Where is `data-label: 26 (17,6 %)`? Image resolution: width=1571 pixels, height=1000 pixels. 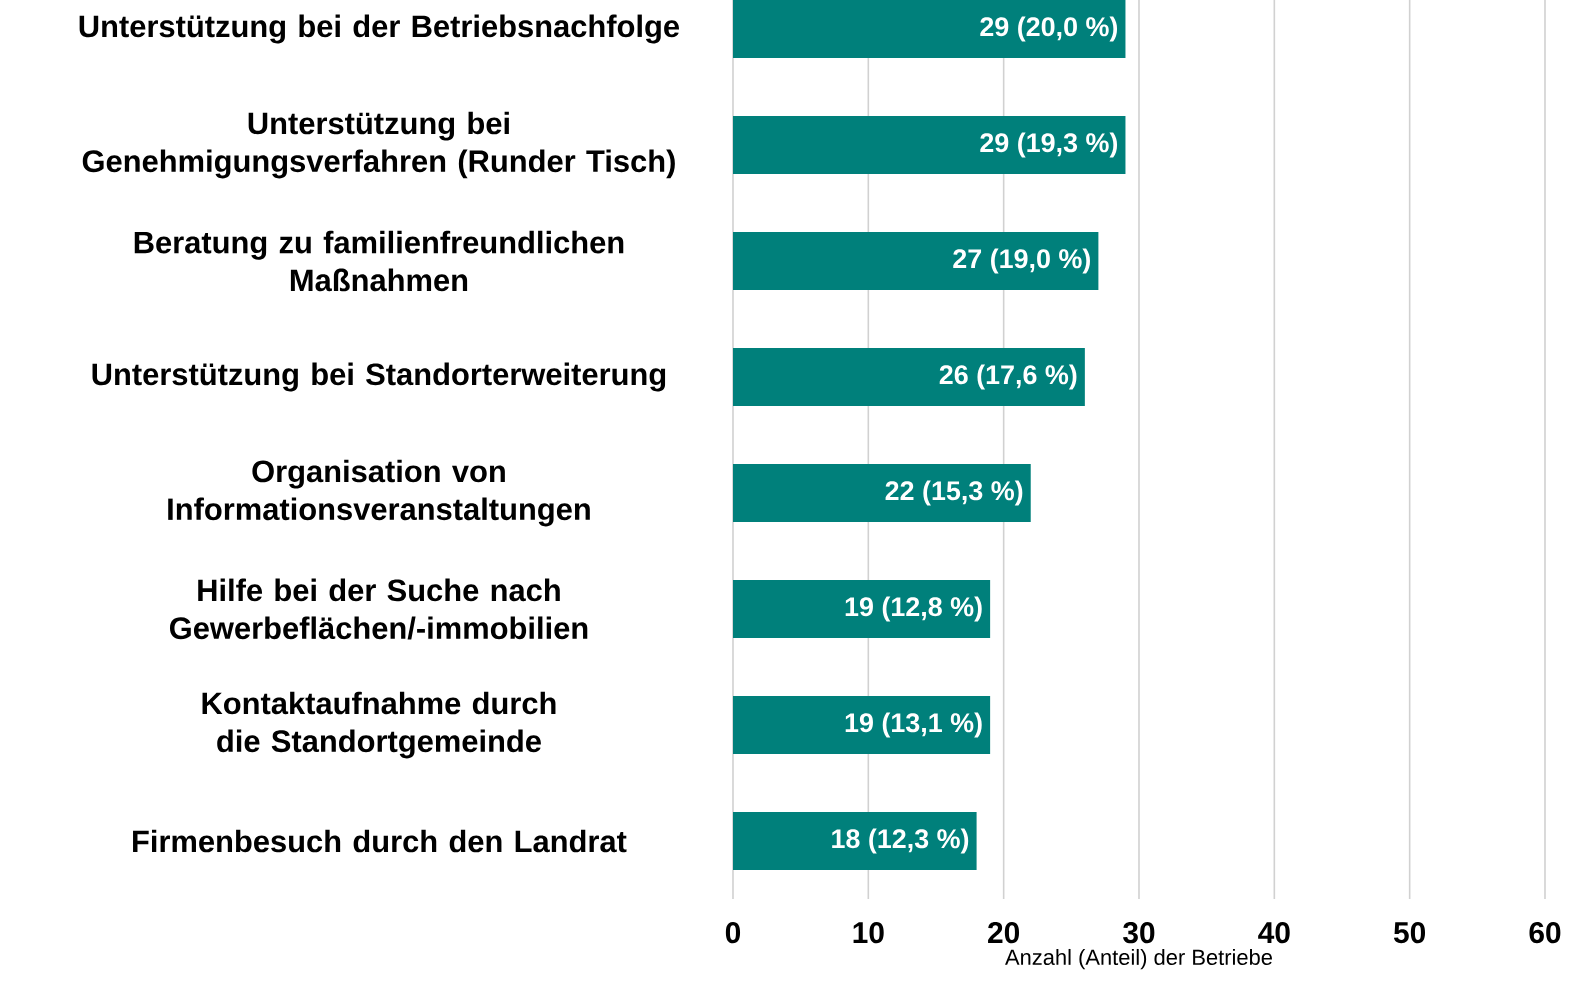 data-label: 26 (17,6 %) is located at coordinates (1008, 377).